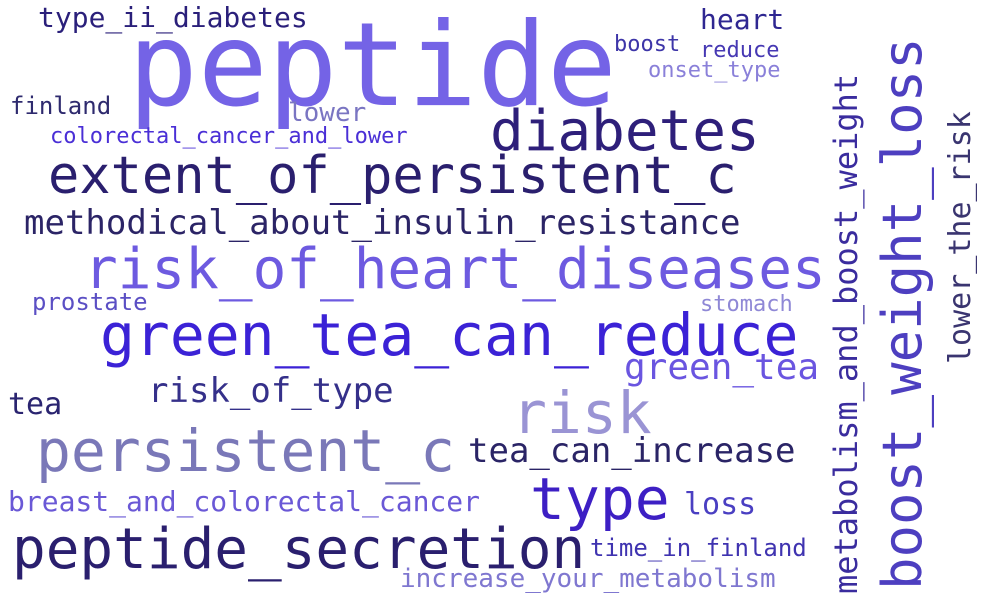  Describe the element at coordinates (746, 304) in the screenshot. I see `word-stomach: stomach` at that location.